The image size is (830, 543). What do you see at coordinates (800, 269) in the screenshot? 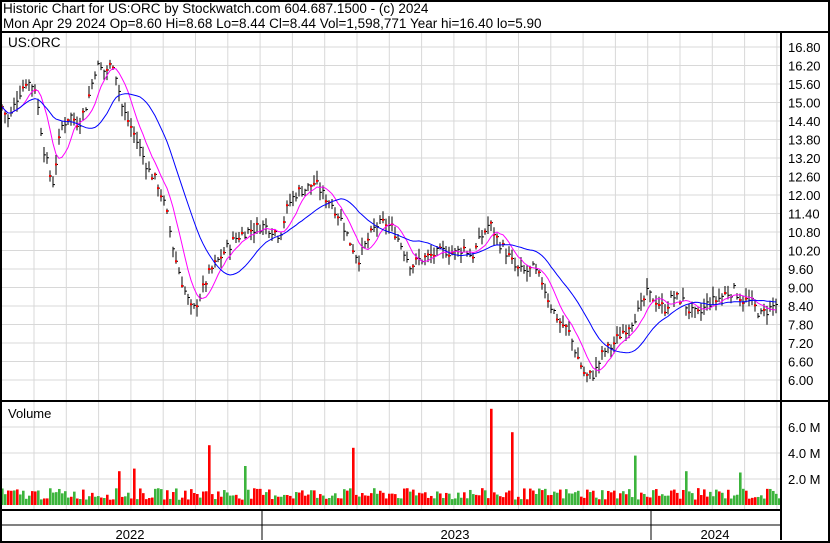
I see `price-tick-label: 9.60` at bounding box center [800, 269].